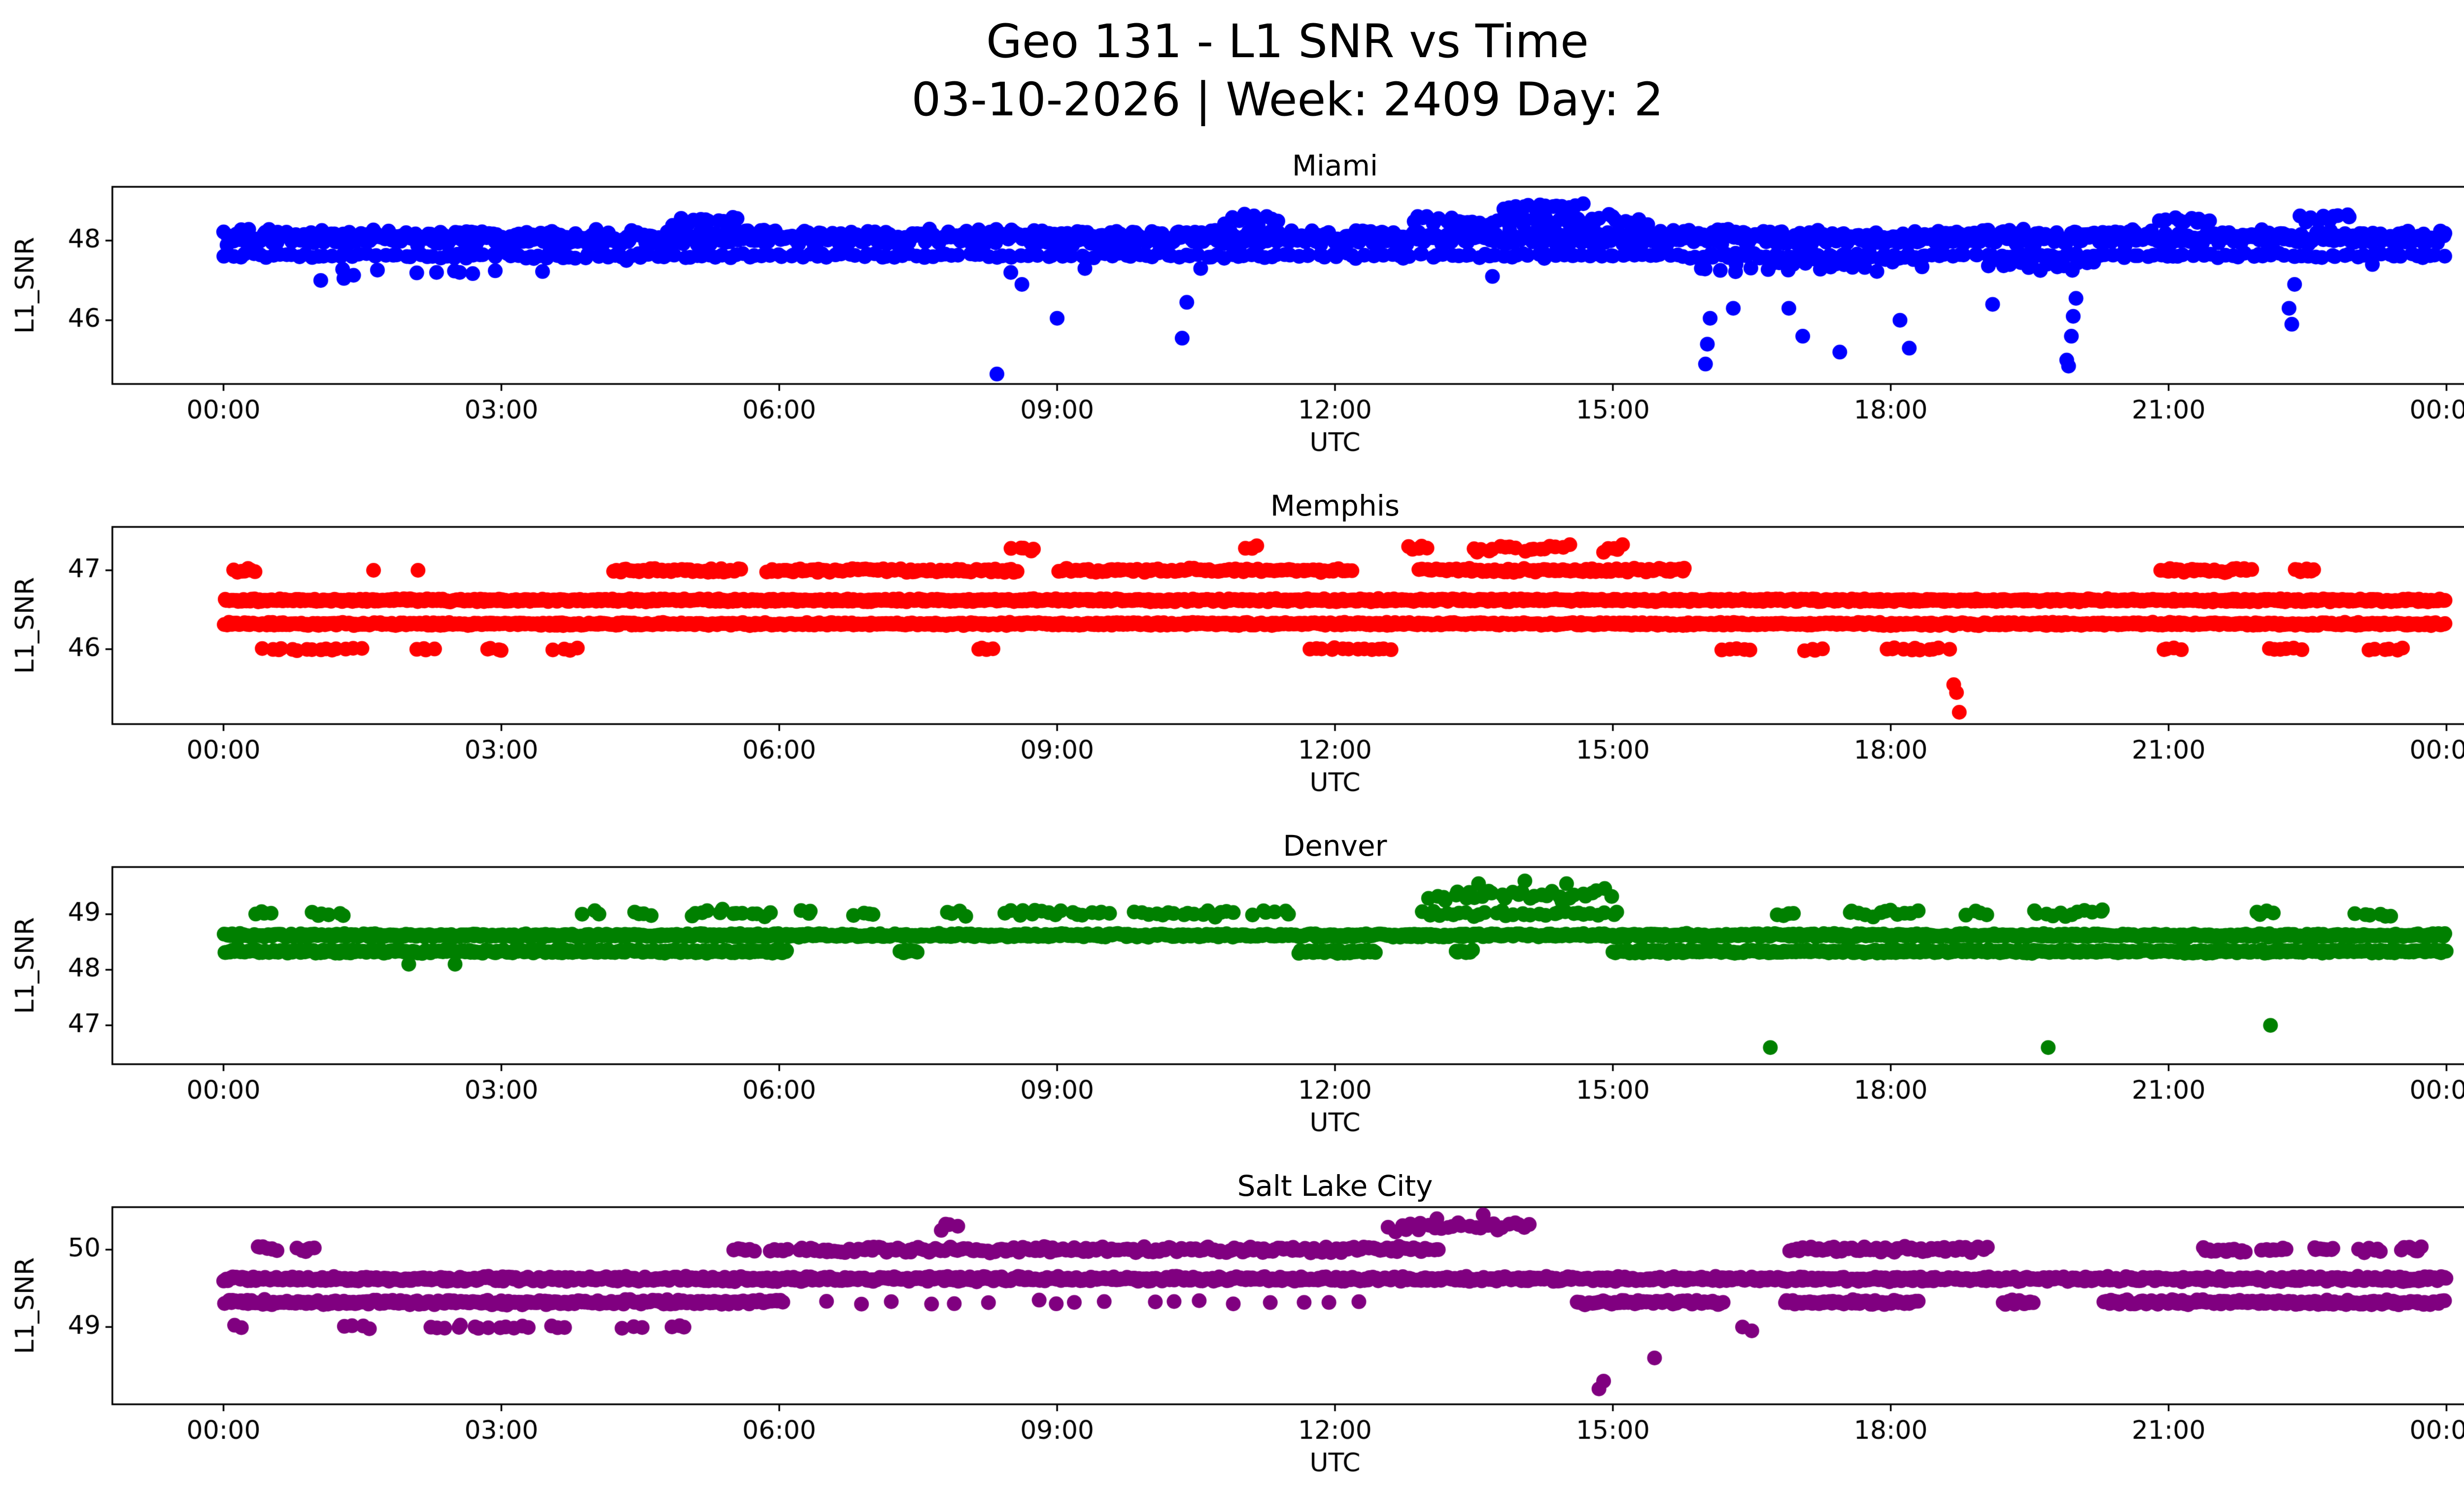  Describe the element at coordinates (1287, 99) in the screenshot. I see `figure-title-line2: 03-10-2026 | Week: 2409 Day: 2` at that location.